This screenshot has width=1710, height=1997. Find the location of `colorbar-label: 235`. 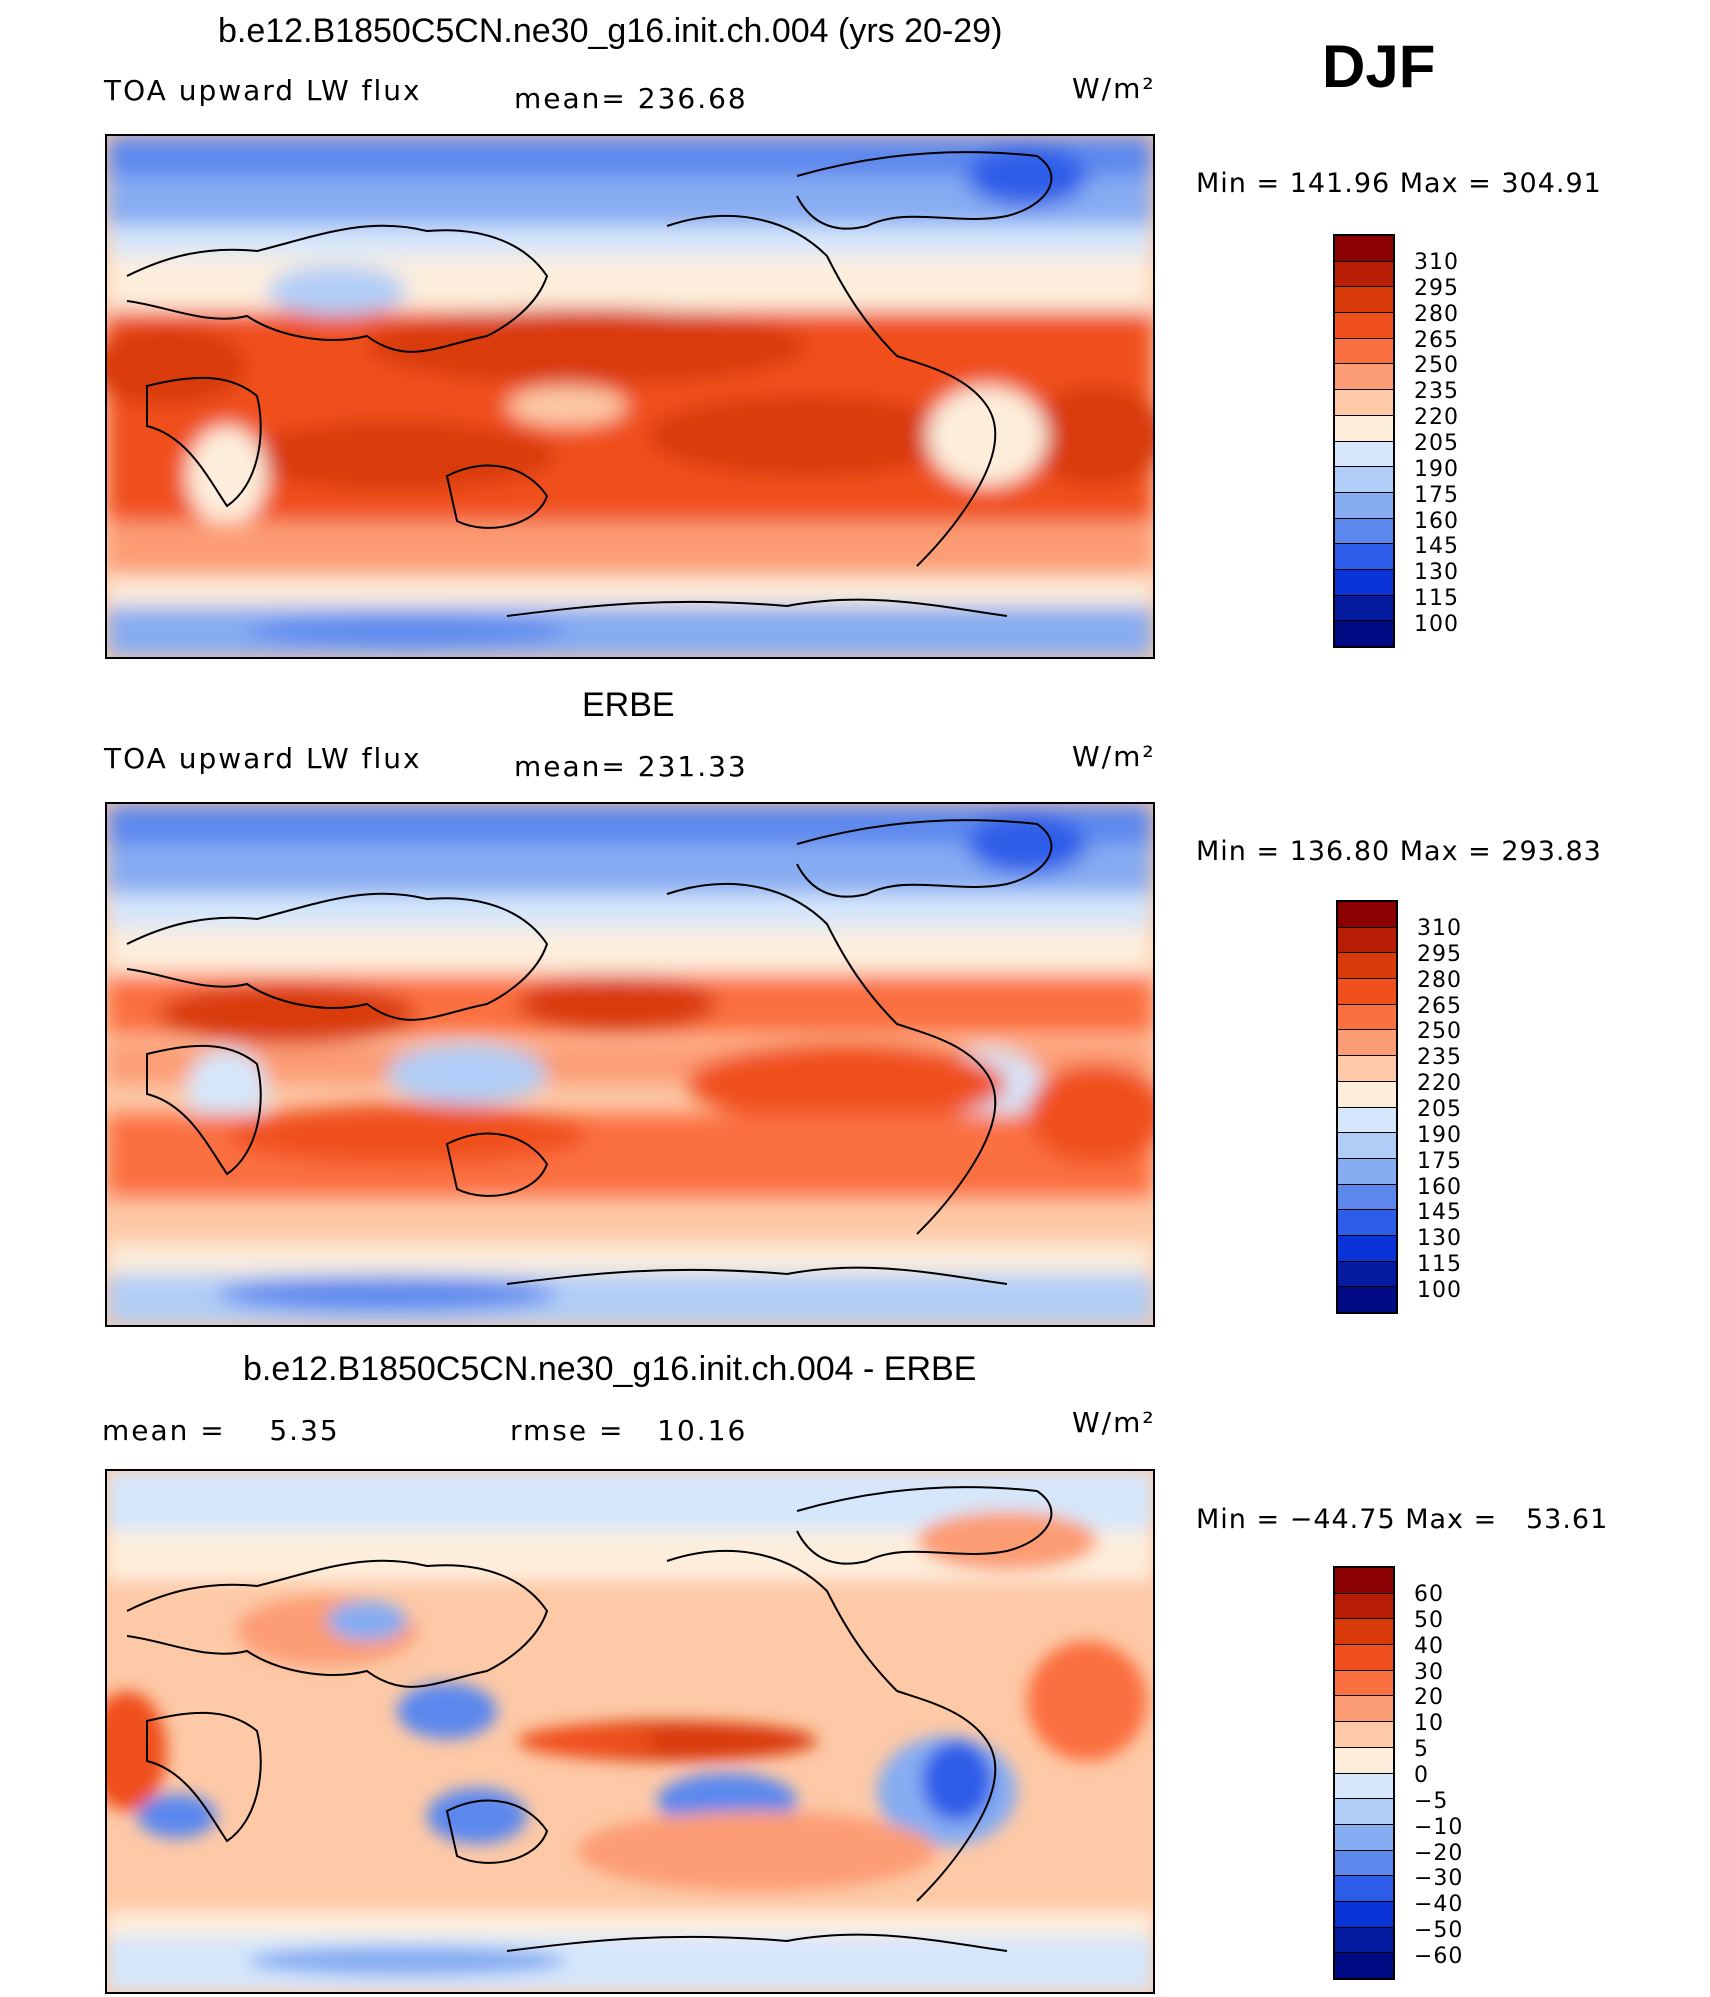

colorbar-label: 235 is located at coordinates (1439, 1058).